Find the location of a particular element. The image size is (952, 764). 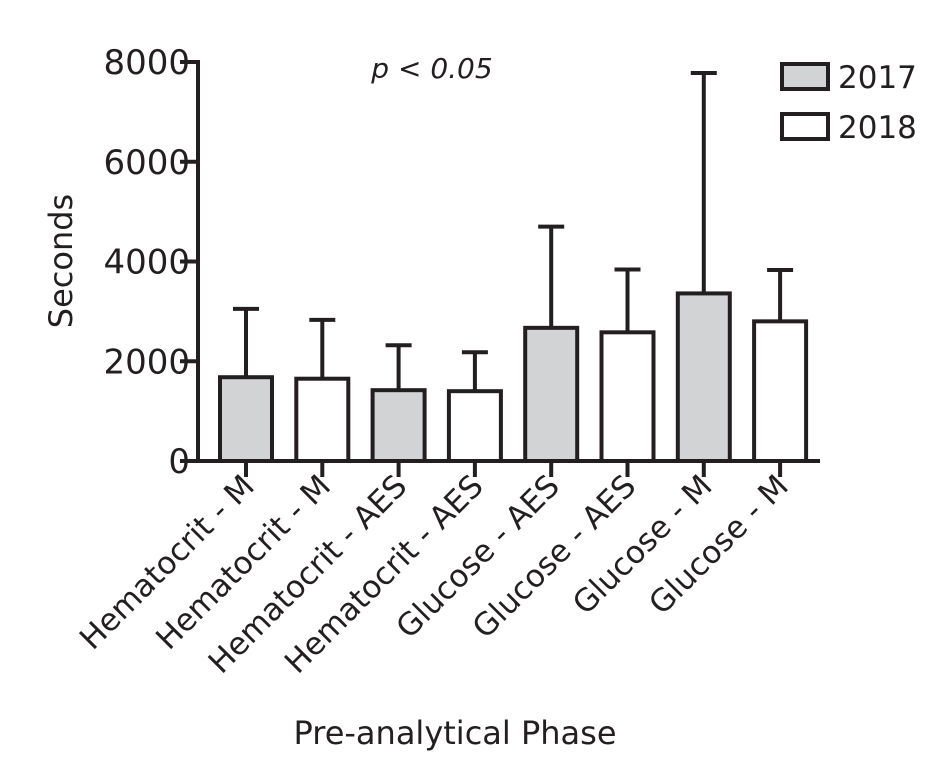

y-tick-label: 8000 is located at coordinates (146, 63).